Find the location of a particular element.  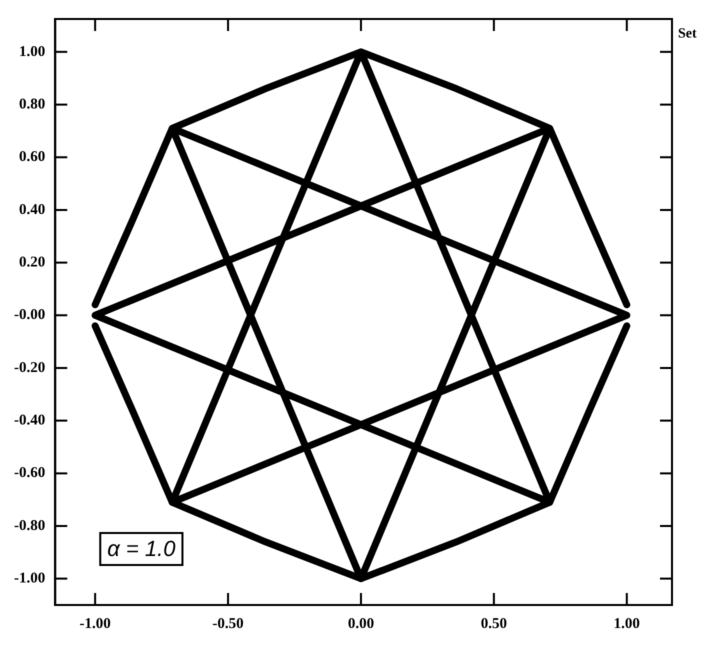

y-tick-label: -1.00 is located at coordinates (30, 578).